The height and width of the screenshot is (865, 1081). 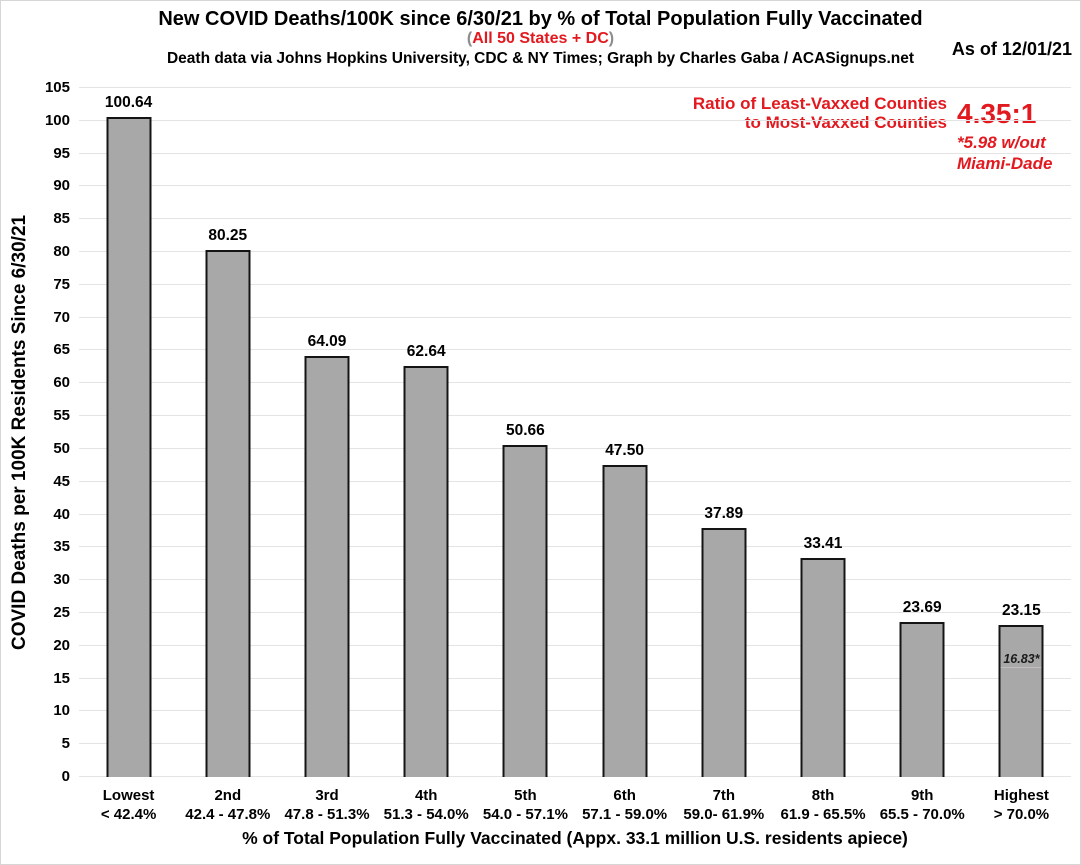 I want to click on x-category-label: 8th 61.9 - 65.5%, so click(x=822, y=805).